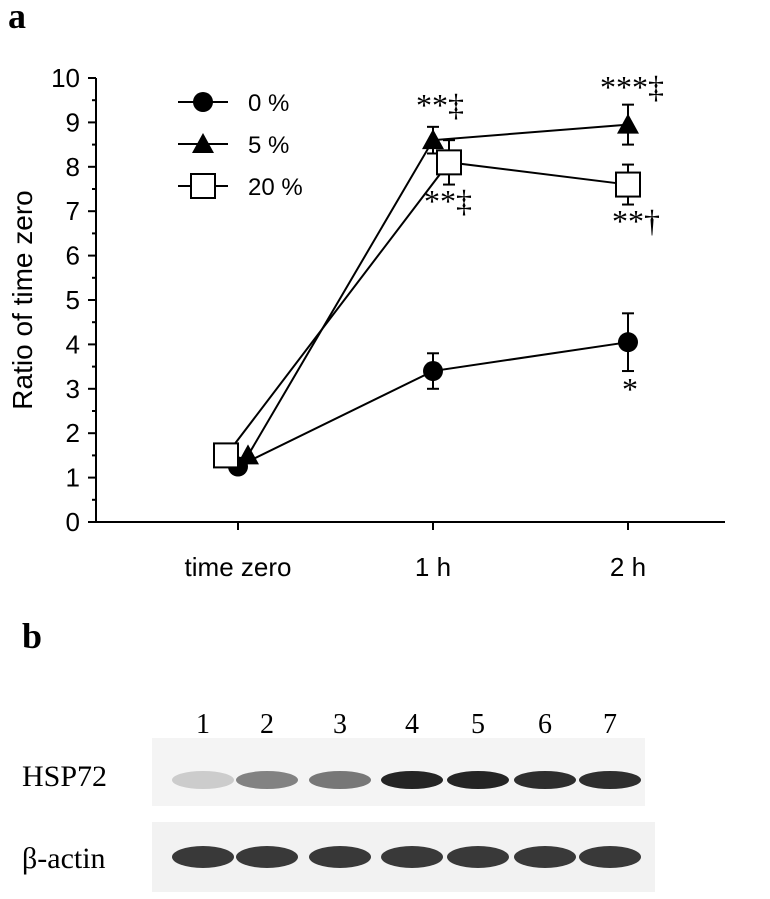 The height and width of the screenshot is (899, 770). I want to click on hsp72-label: HSP72, so click(64, 776).